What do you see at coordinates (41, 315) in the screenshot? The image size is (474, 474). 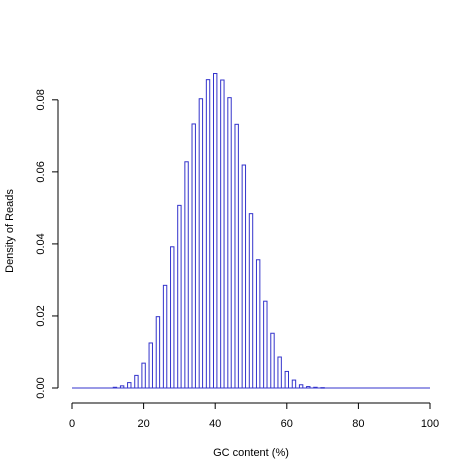 I see `y-tick-label: 0.02` at bounding box center [41, 315].